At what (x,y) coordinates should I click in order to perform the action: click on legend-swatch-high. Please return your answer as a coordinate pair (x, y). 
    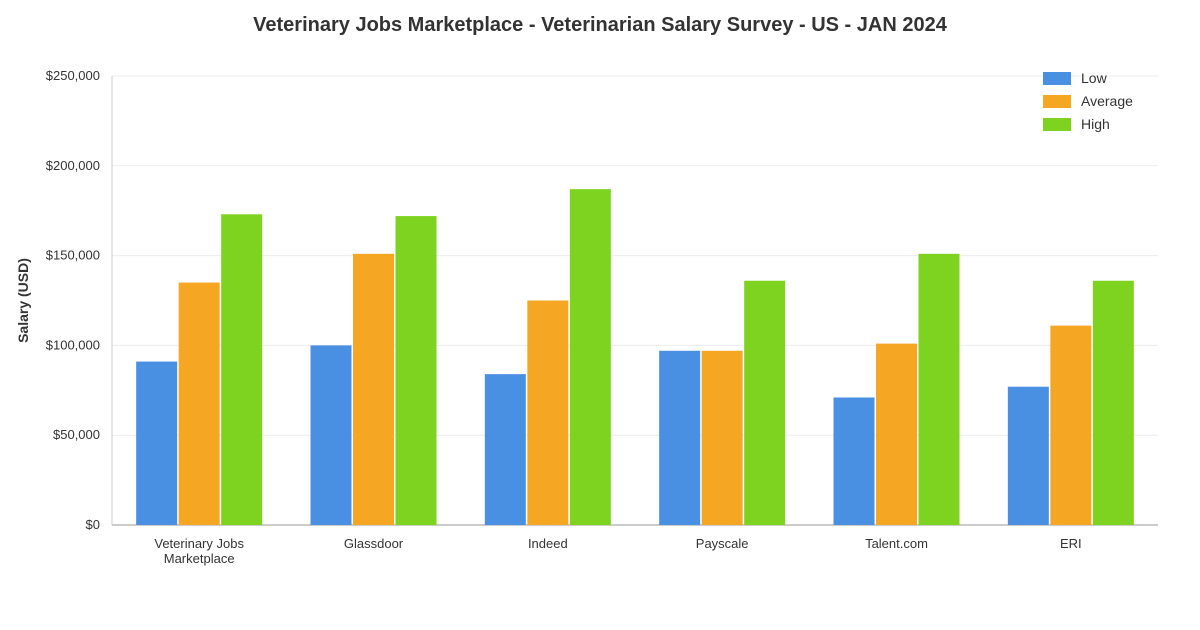
    Looking at the image, I should click on (1057, 124).